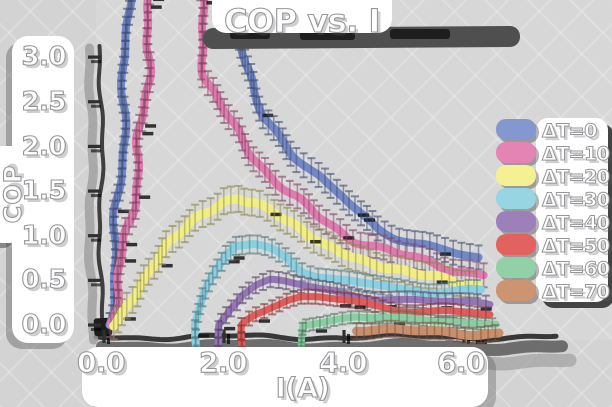 This screenshot has width=612, height=407. Describe the element at coordinates (576, 154) in the screenshot. I see `legend-item-label: ΔT=10` at that location.